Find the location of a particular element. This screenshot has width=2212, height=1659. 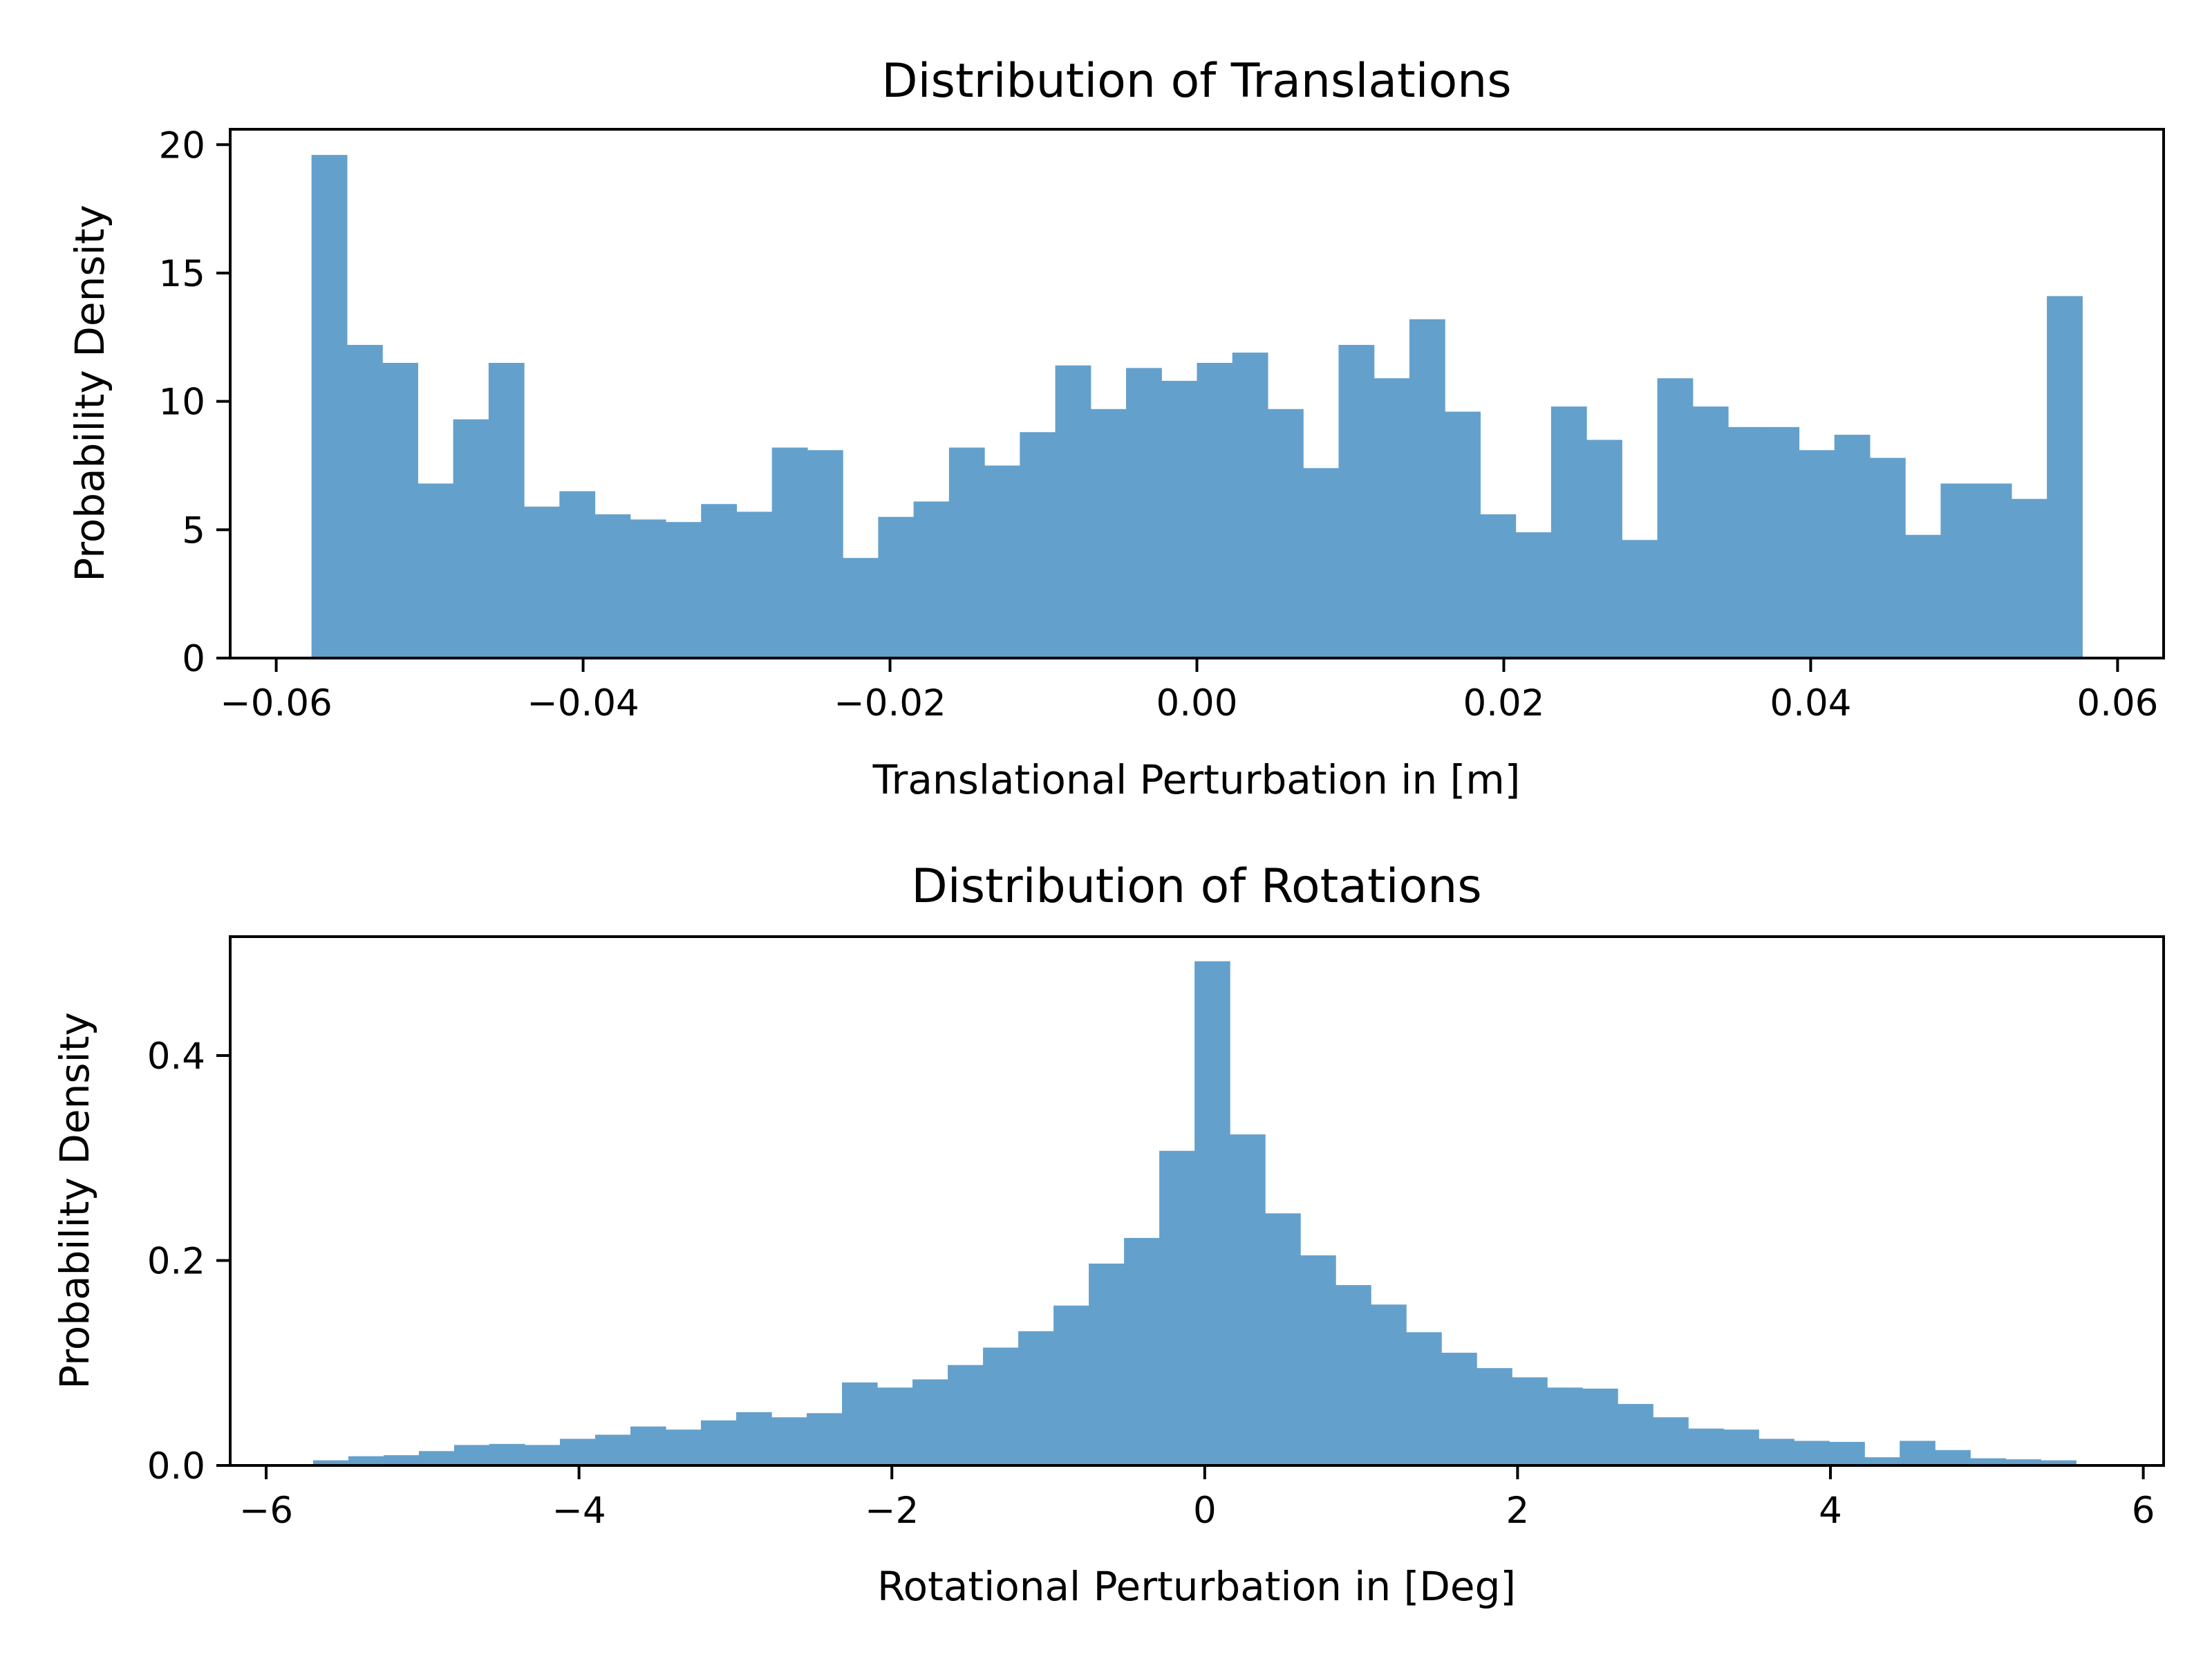

translations-y-axis-label: Probability Density is located at coordinates (89, 393).